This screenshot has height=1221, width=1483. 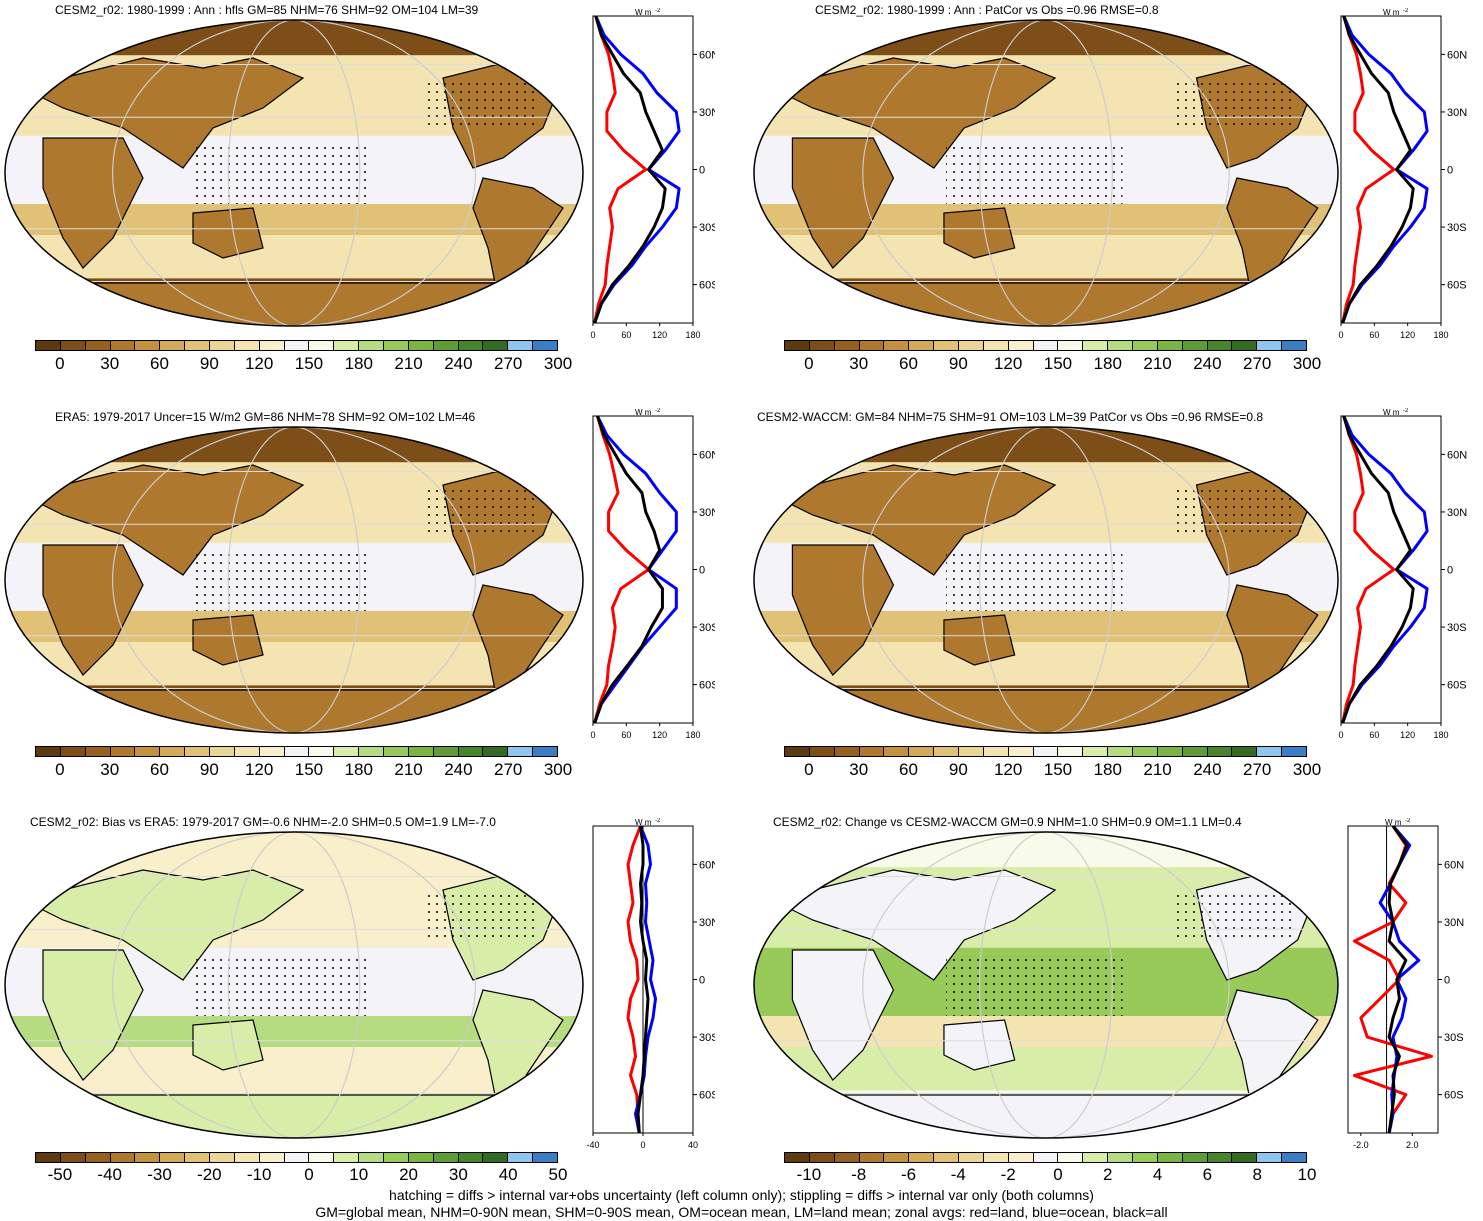 What do you see at coordinates (1307, 1174) in the screenshot?
I see `colorbar-tick-label: 10` at bounding box center [1307, 1174].